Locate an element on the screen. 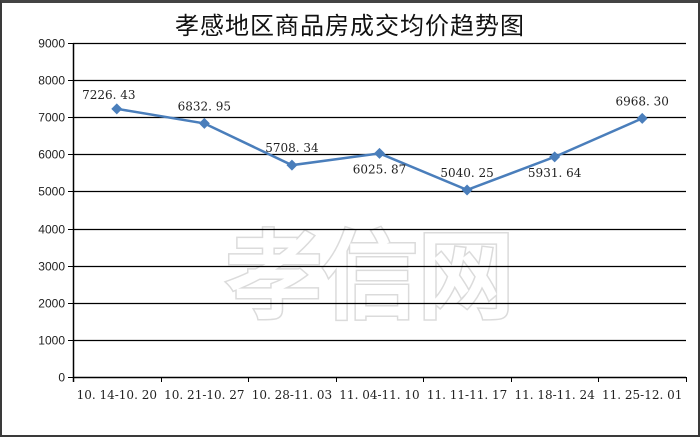 The image size is (700, 437). data-label: 5040. 25 is located at coordinates (466, 173).